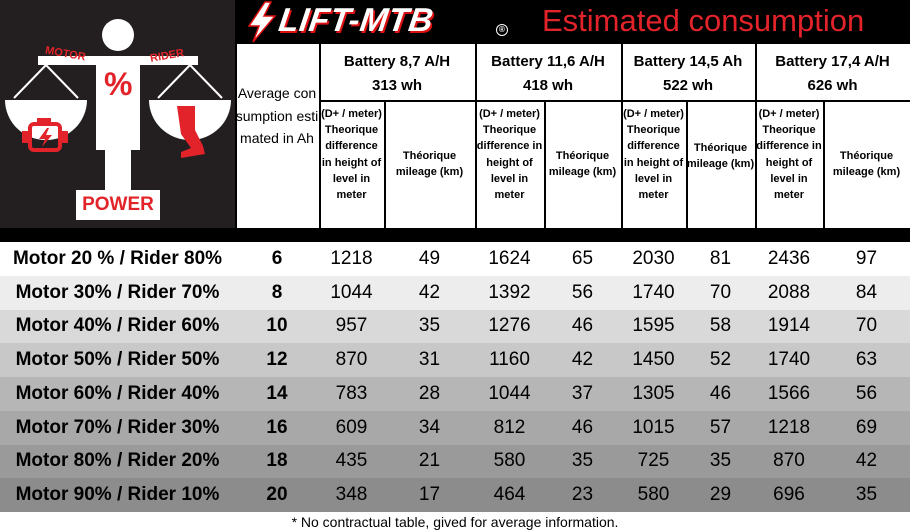  Describe the element at coordinates (548, 61) in the screenshot. I see `battery-capacity: Battery 11,6 A/H` at that location.